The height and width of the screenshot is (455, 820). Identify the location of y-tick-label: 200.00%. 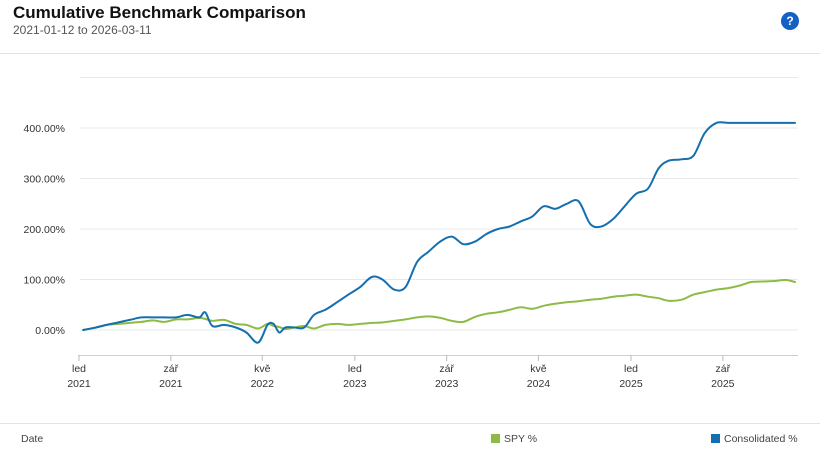
(44, 230).